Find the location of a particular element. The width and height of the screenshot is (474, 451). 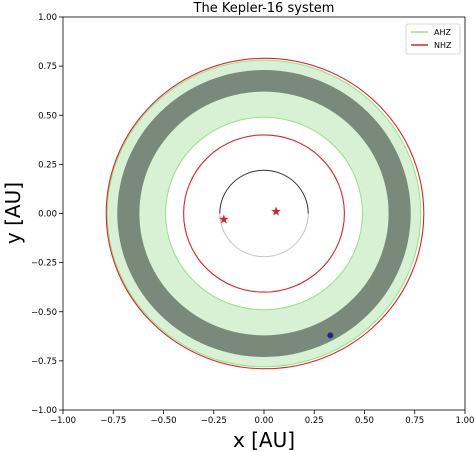

legend-label-nhz: NHZ is located at coordinates (443, 45).